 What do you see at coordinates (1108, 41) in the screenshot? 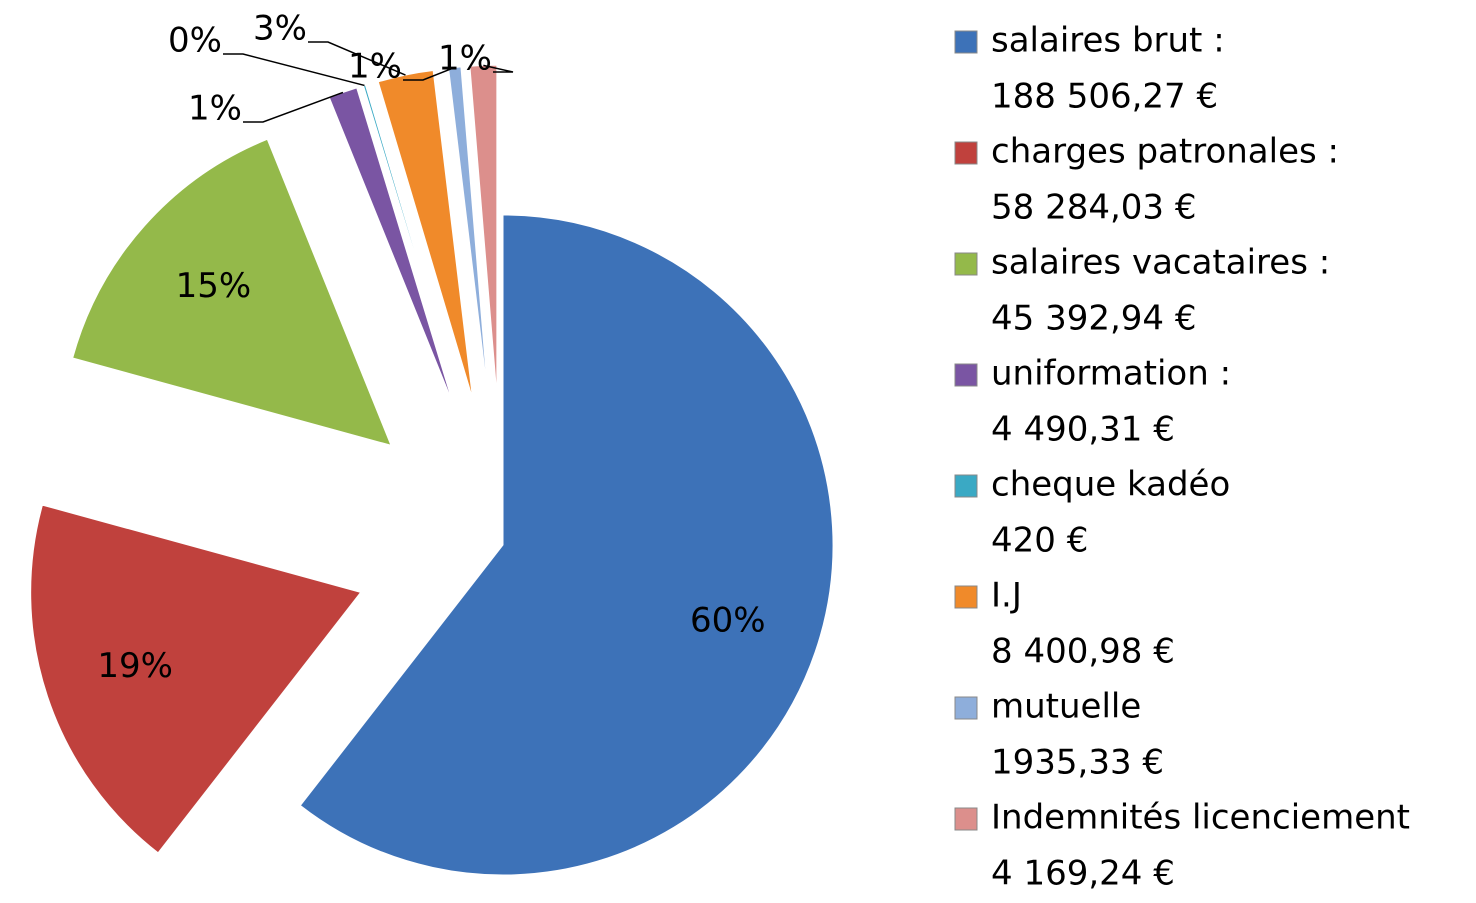
I see `legend-label: salaires brut :` at bounding box center [1108, 41].